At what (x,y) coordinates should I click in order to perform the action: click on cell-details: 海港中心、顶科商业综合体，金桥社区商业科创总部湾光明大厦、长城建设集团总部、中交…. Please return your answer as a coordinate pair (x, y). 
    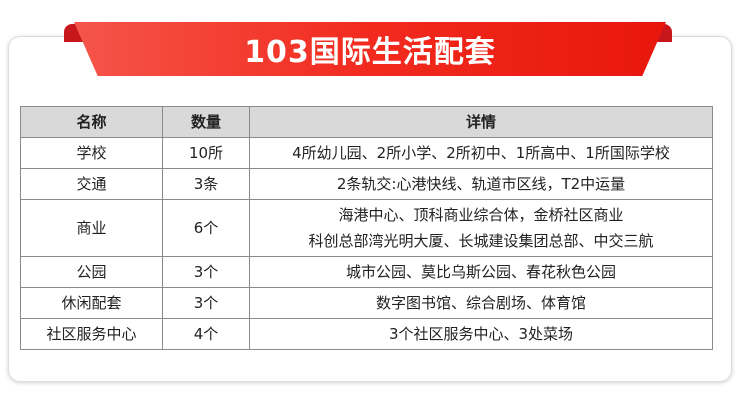
    Looking at the image, I should click on (481, 228).